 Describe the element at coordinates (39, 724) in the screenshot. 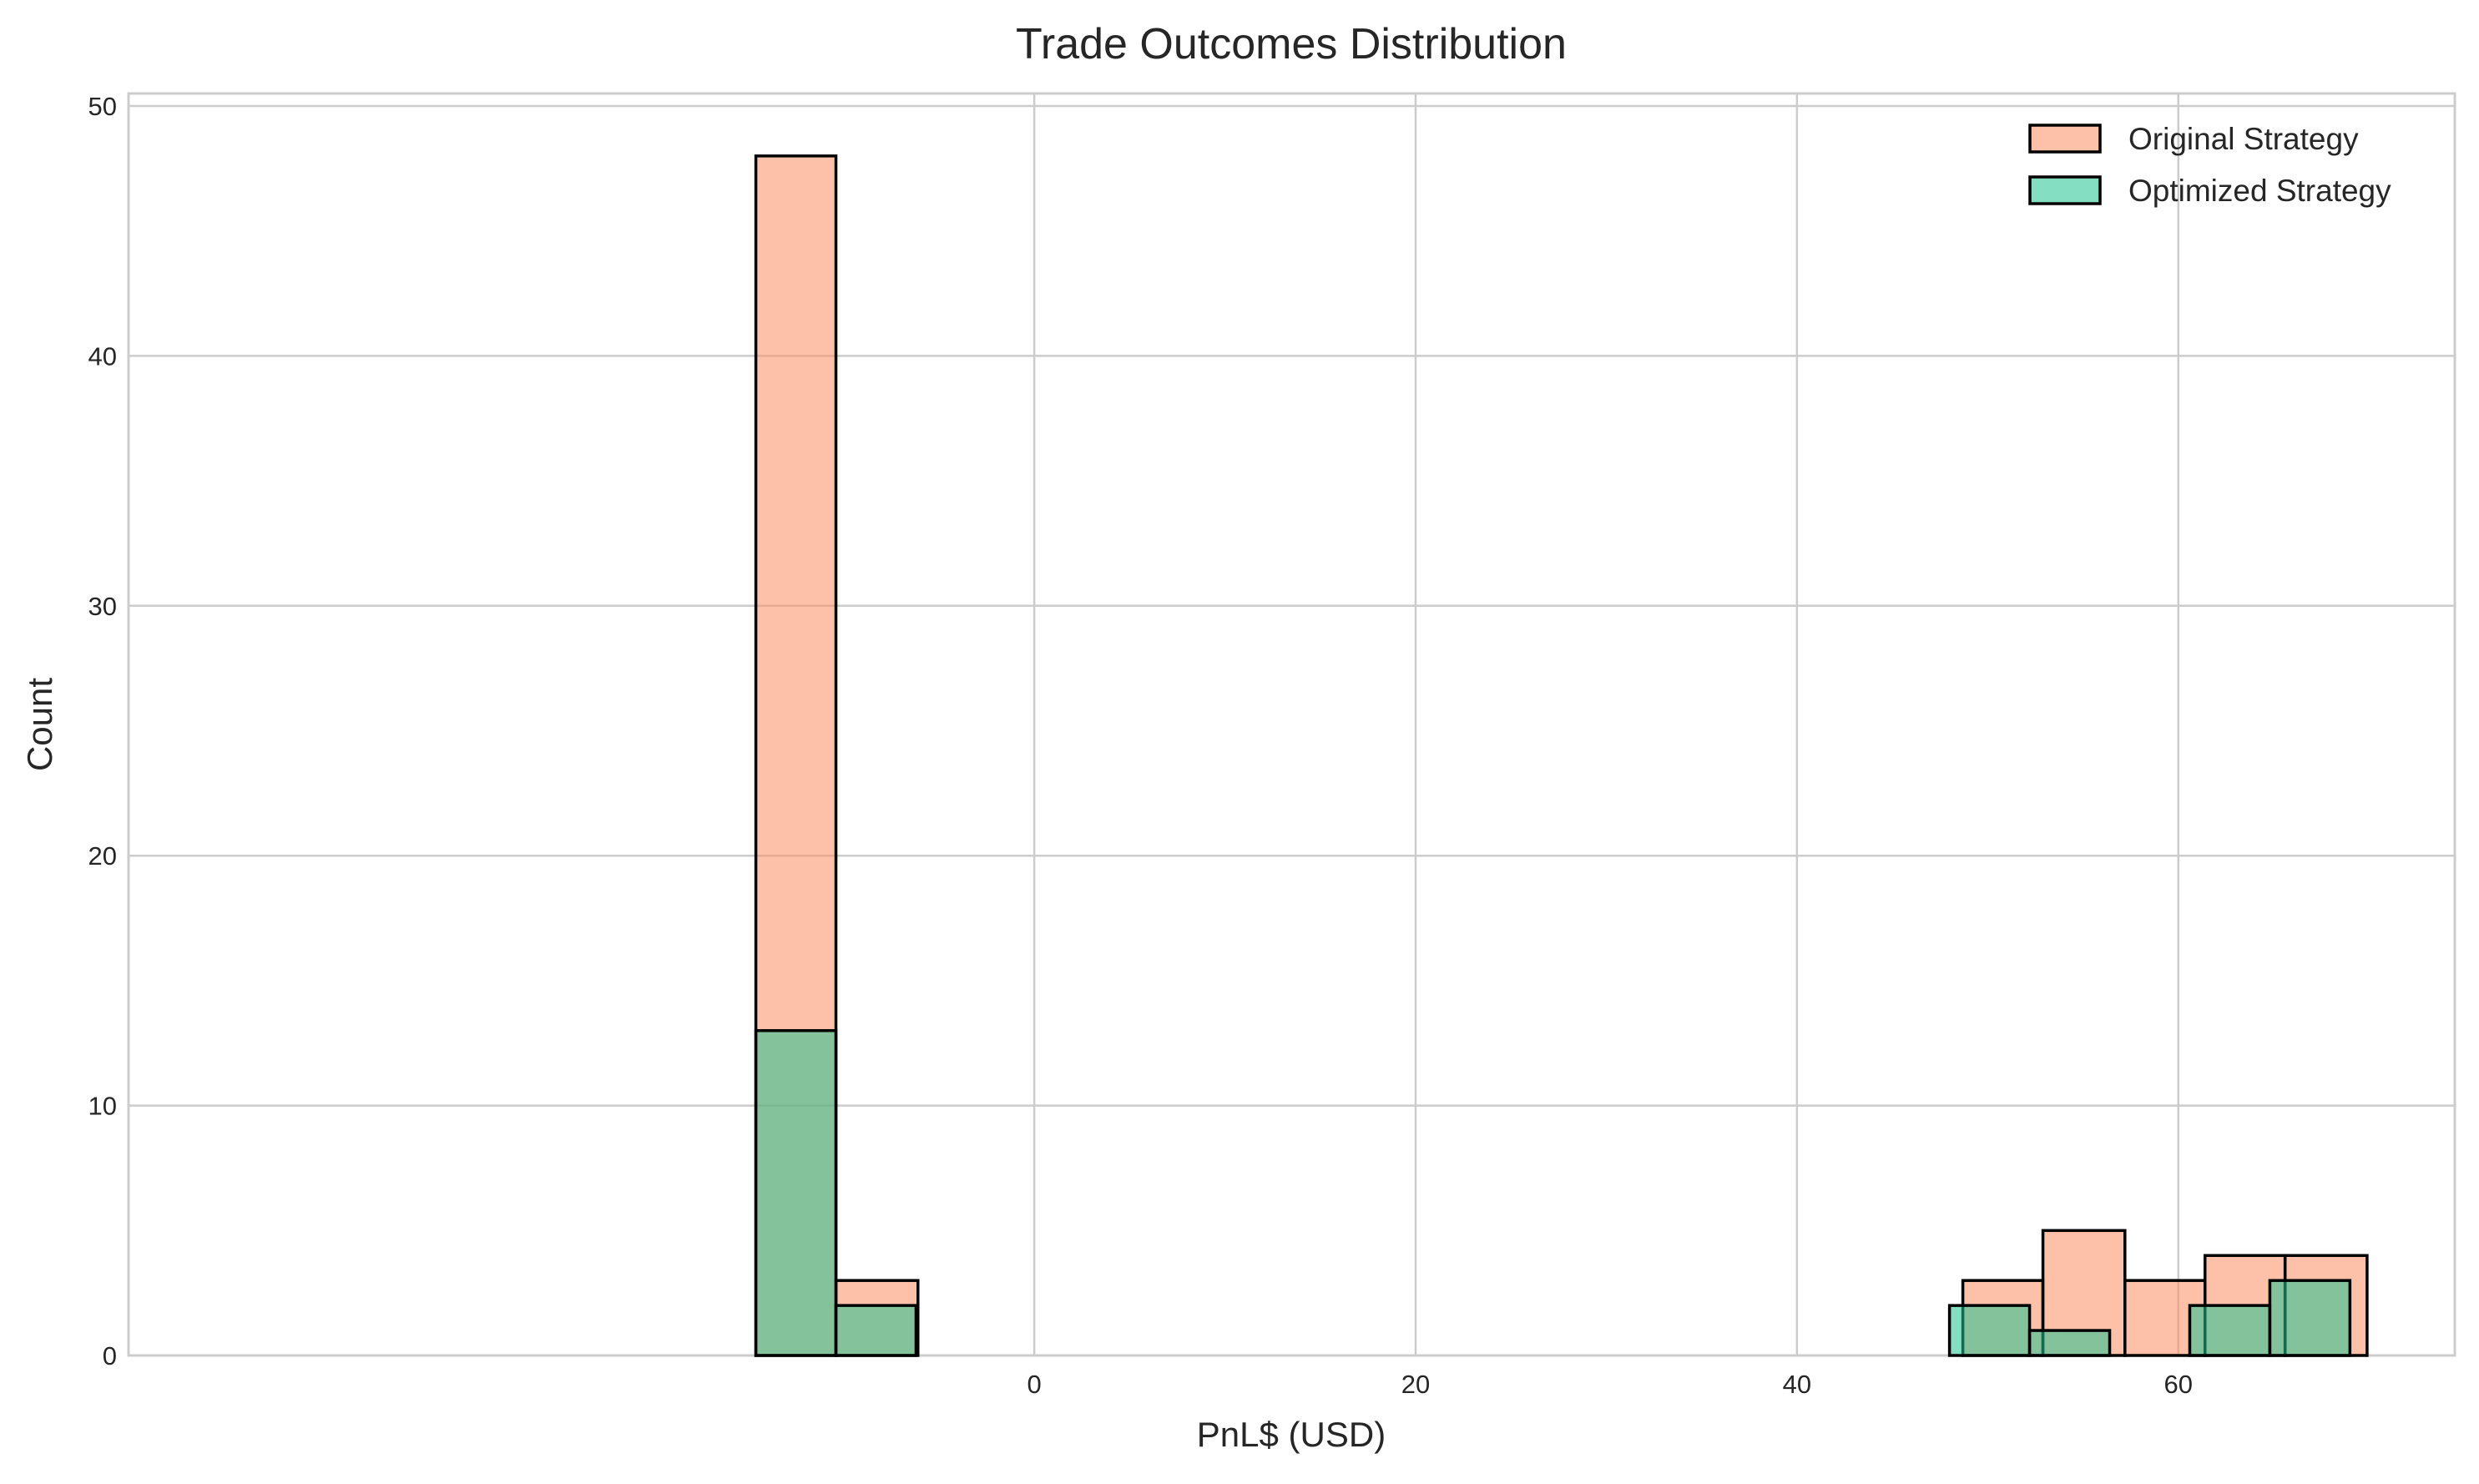

I see `y-axis-title: Count` at that location.